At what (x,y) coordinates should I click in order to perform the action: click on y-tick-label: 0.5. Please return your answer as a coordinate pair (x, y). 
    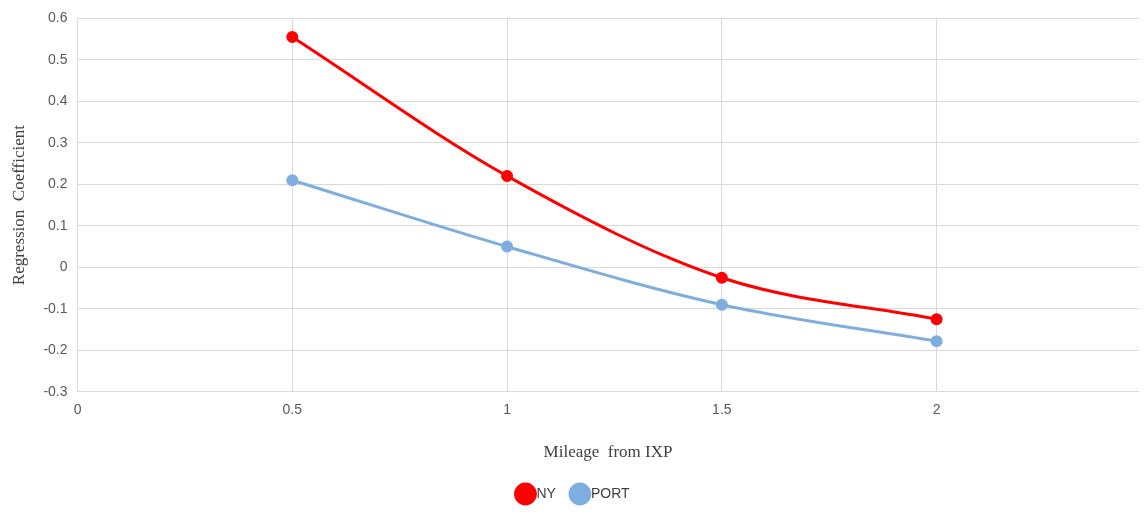
    Looking at the image, I should click on (58, 58).